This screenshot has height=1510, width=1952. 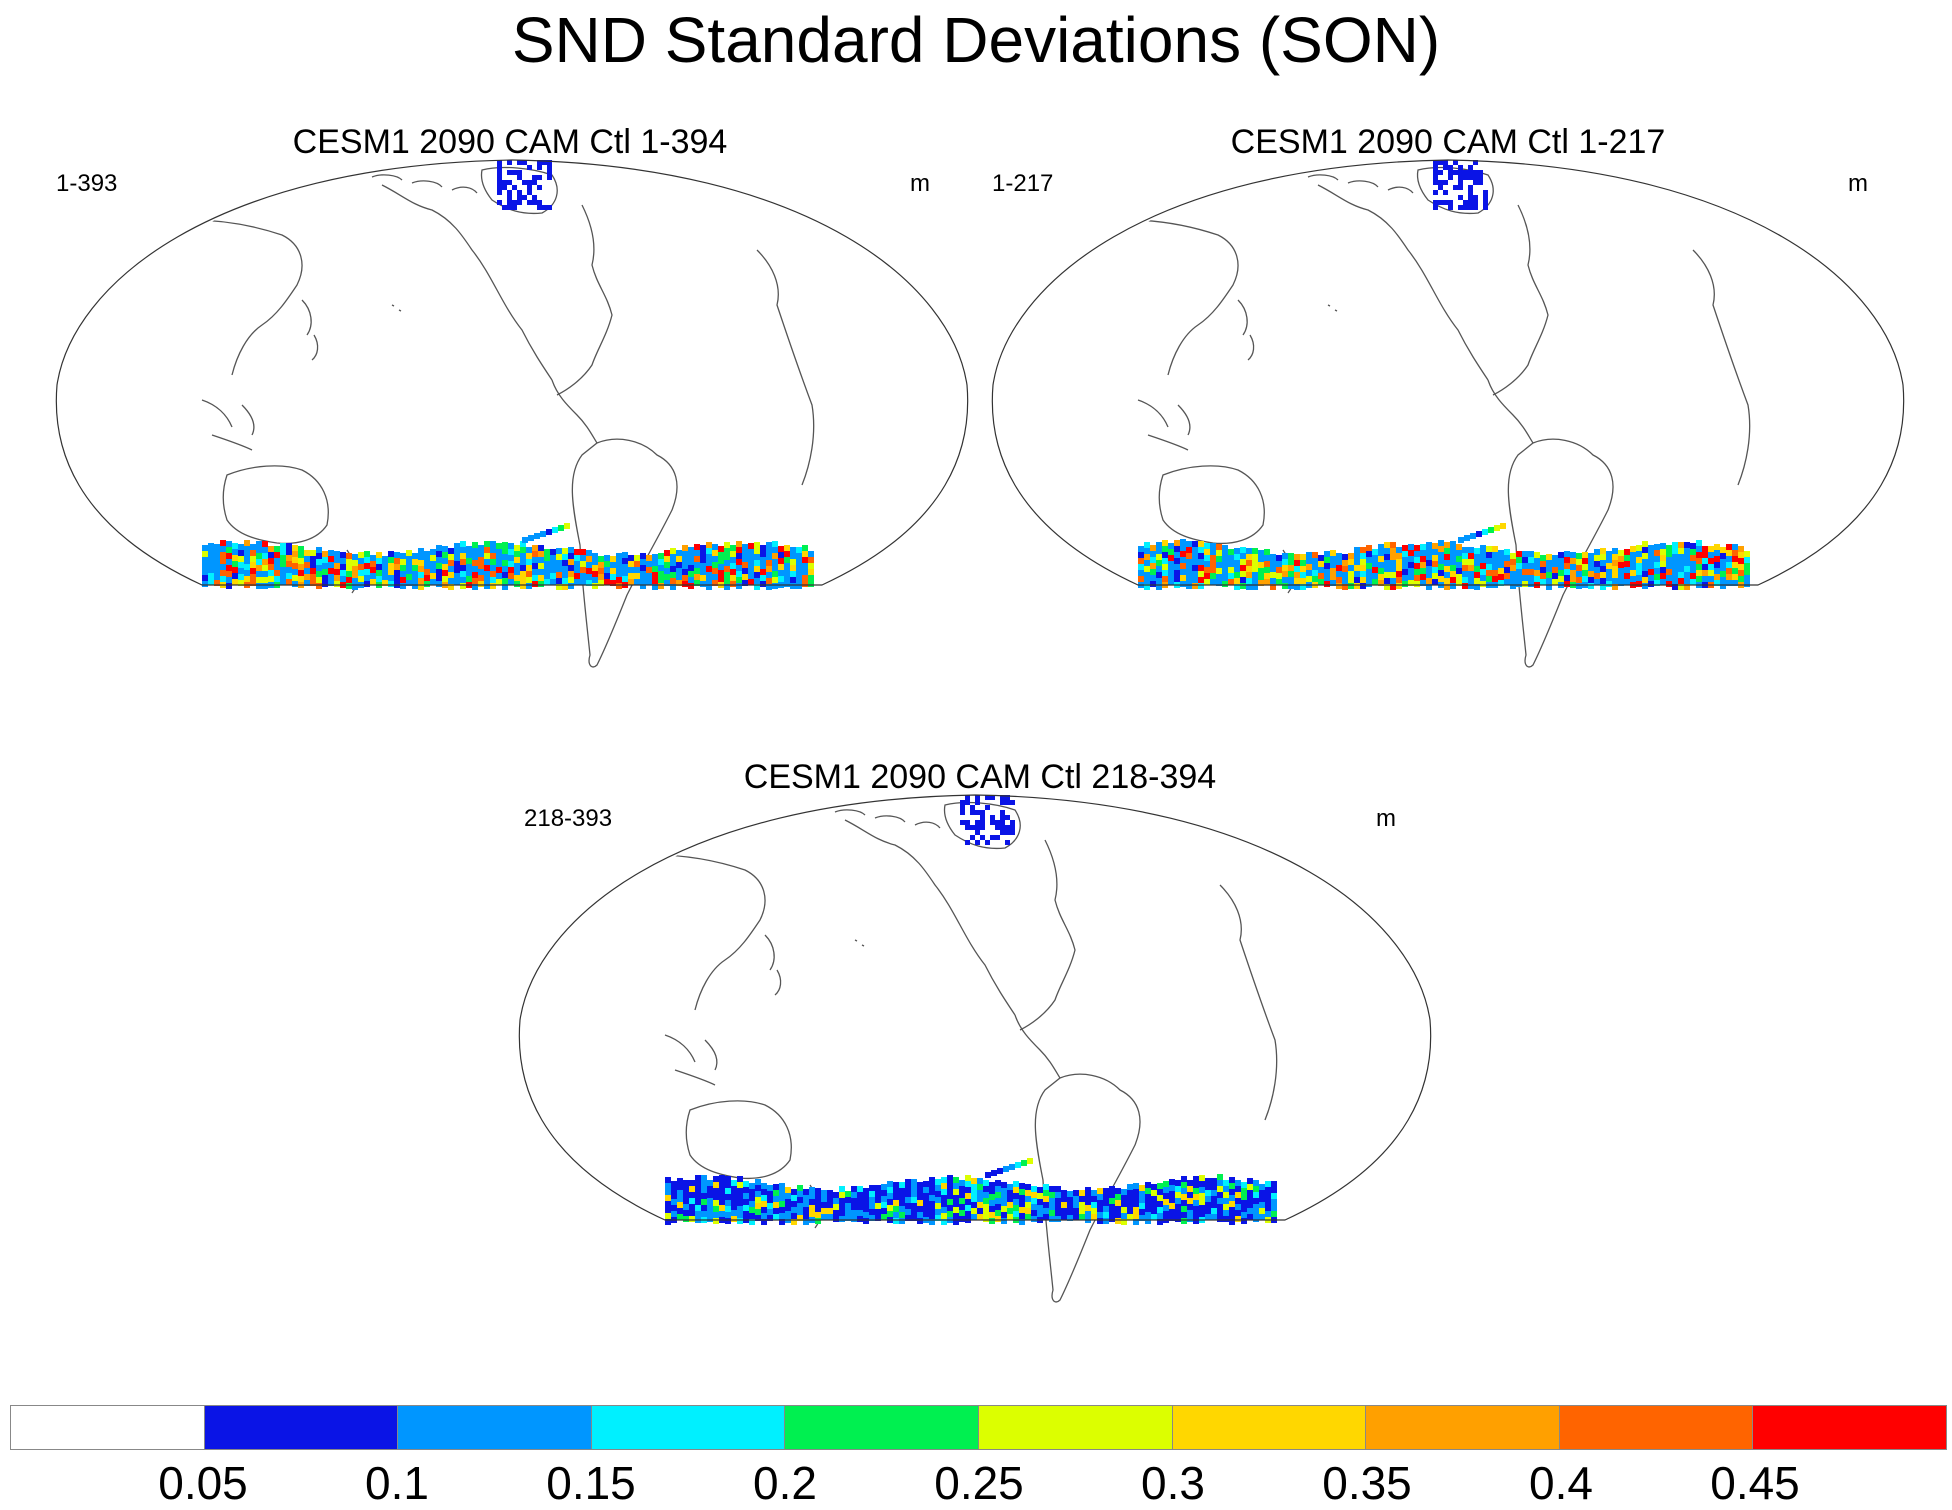 What do you see at coordinates (785, 1483) in the screenshot?
I see `colorbar-tick-label: 0.2` at bounding box center [785, 1483].